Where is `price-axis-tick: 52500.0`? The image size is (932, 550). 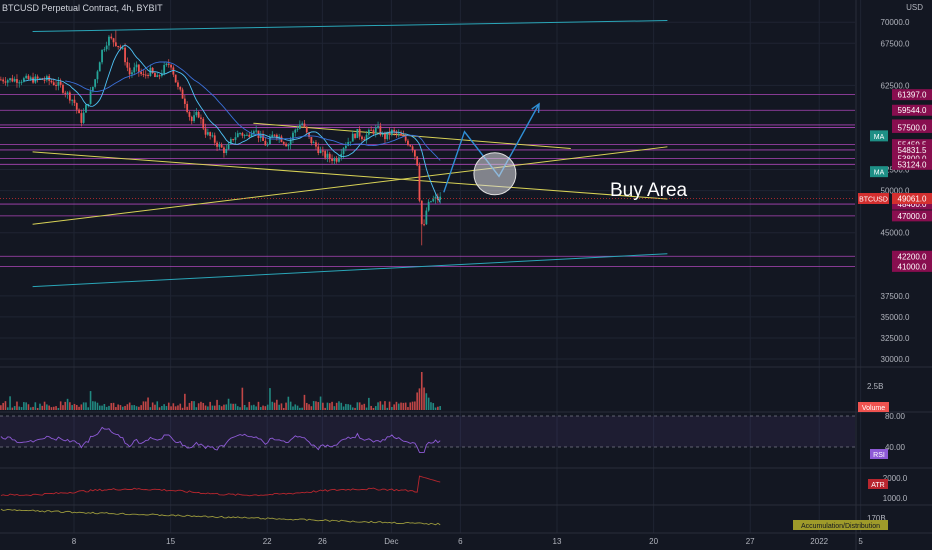 price-axis-tick: 52500.0 is located at coordinates (895, 170).